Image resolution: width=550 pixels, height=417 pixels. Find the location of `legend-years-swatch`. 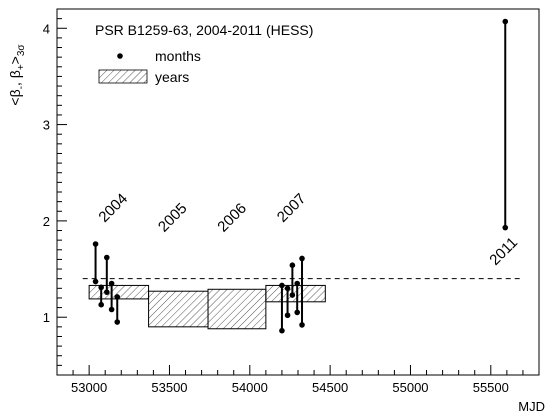

legend-years-swatch is located at coordinates (123, 76).